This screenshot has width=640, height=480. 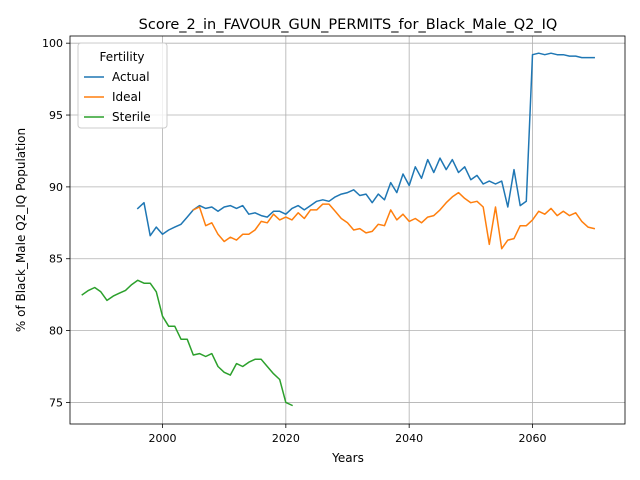 What do you see at coordinates (131, 117) in the screenshot?
I see `legend-label-sterile: Sterile` at bounding box center [131, 117].